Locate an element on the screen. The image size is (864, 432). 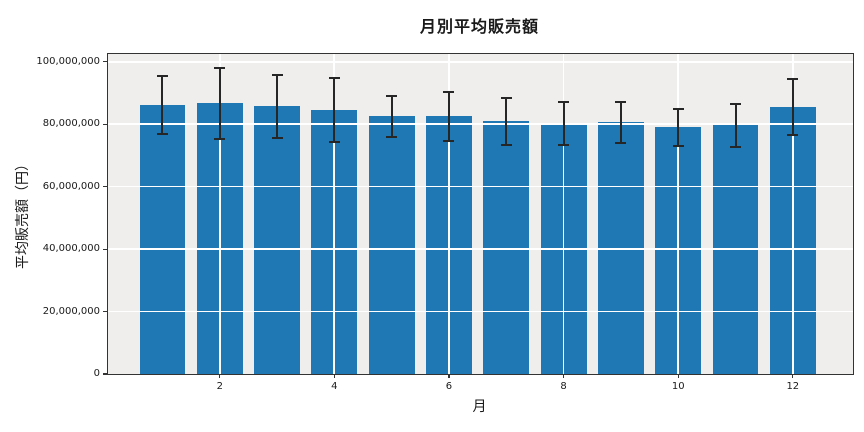
y-tick-label: 60,000,000 is located at coordinates (71, 186).